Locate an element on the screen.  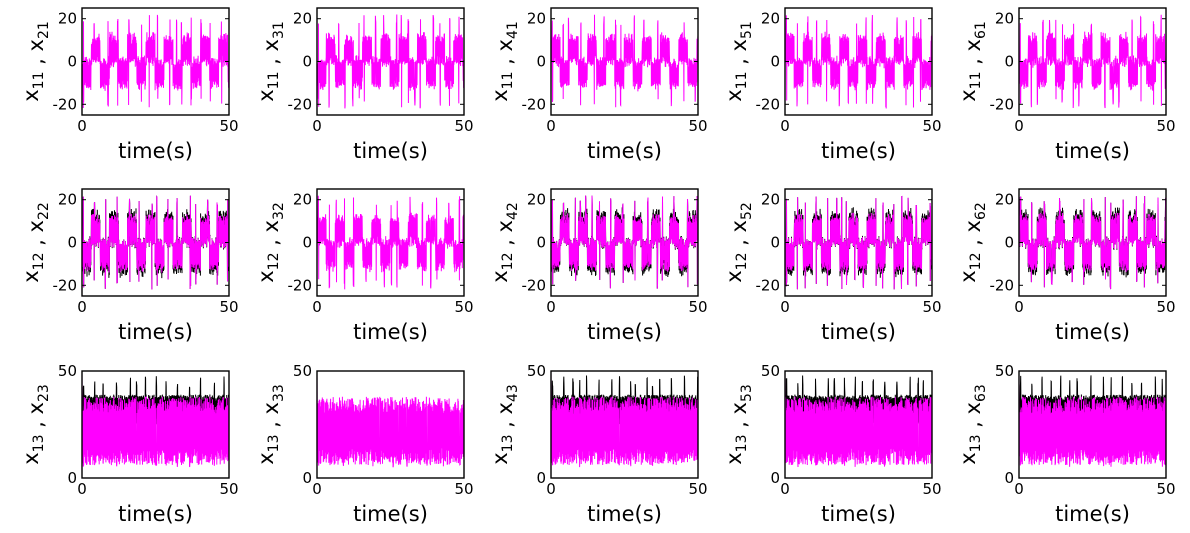
y-axis-label: x11 , x21 is located at coordinates (35, 61).